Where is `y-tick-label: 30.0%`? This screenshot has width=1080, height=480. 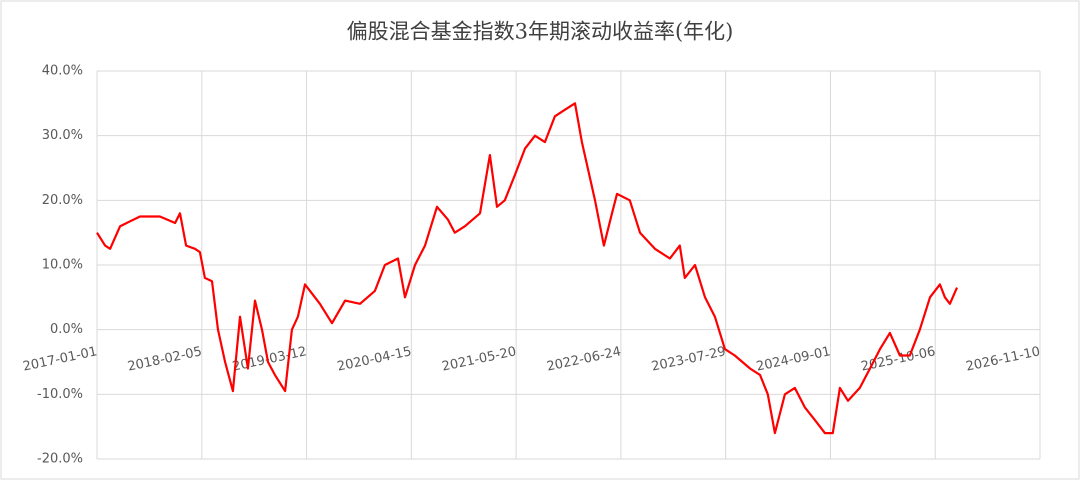 y-tick-label: 30.0% is located at coordinates (62, 135).